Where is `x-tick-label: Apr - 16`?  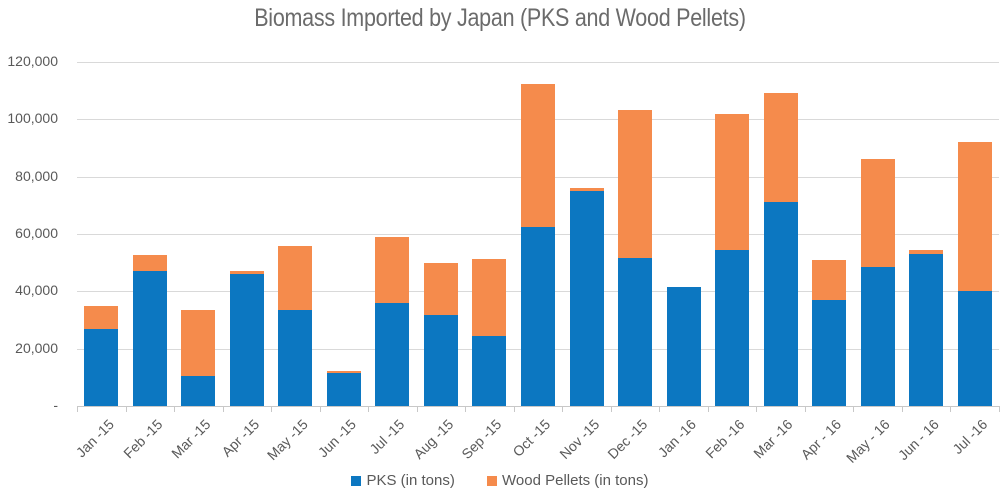 x-tick-label: Apr - 16 is located at coordinates (821, 439).